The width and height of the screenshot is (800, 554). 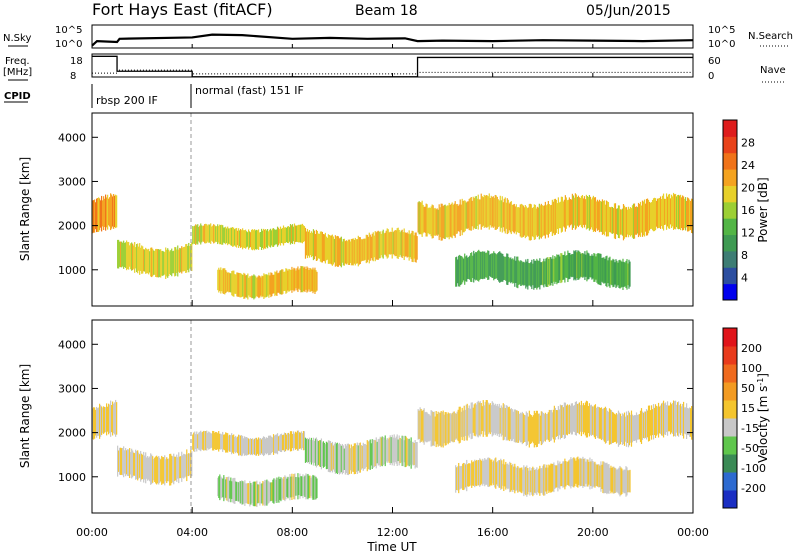 What do you see at coordinates (392, 40) in the screenshot?
I see `nsky-line` at bounding box center [392, 40].